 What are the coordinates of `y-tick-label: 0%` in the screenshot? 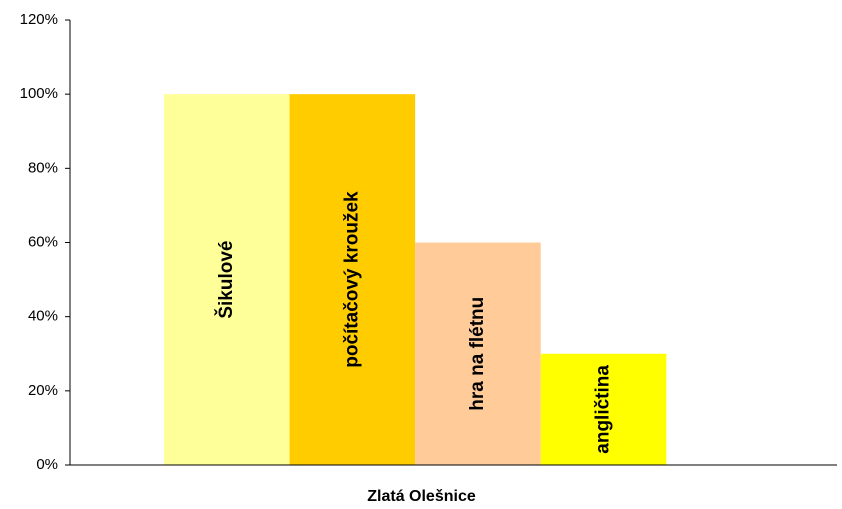 It's located at (47, 464).